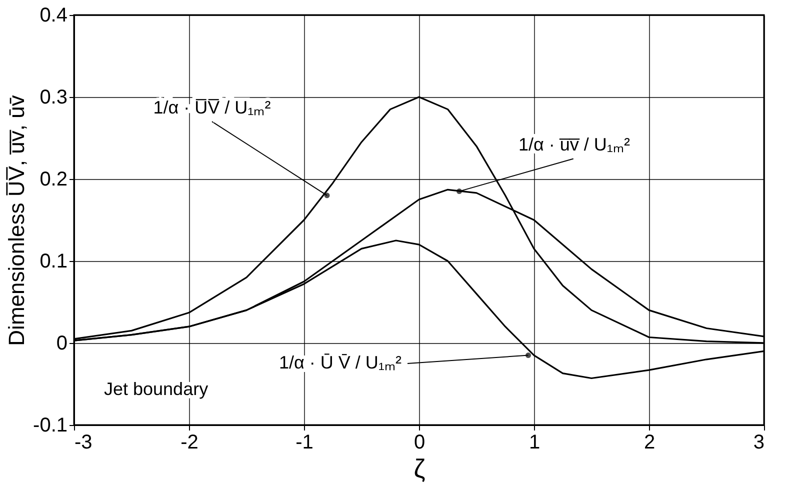 The image size is (796, 494). What do you see at coordinates (340, 362) in the screenshot?
I see `annotation: 1/α · Ū V̄ / U₁ₘ²` at bounding box center [340, 362].